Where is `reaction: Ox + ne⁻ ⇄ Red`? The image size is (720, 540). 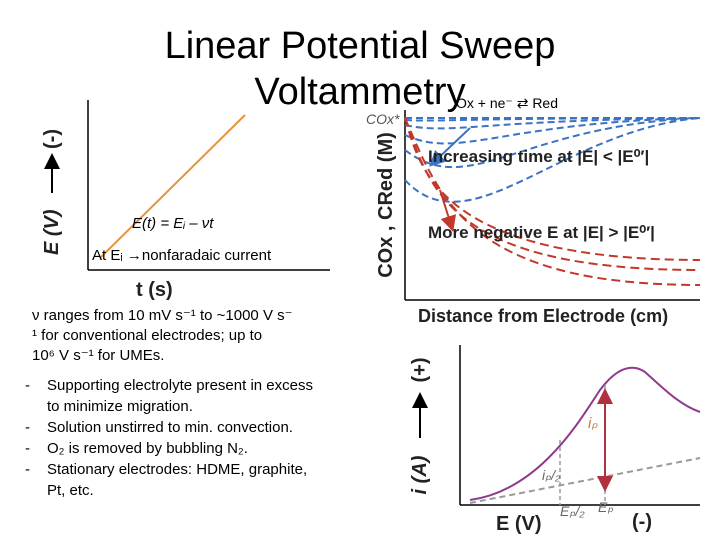
reaction: Ox + ne⁻ ⇄ Red is located at coordinates (507, 103).